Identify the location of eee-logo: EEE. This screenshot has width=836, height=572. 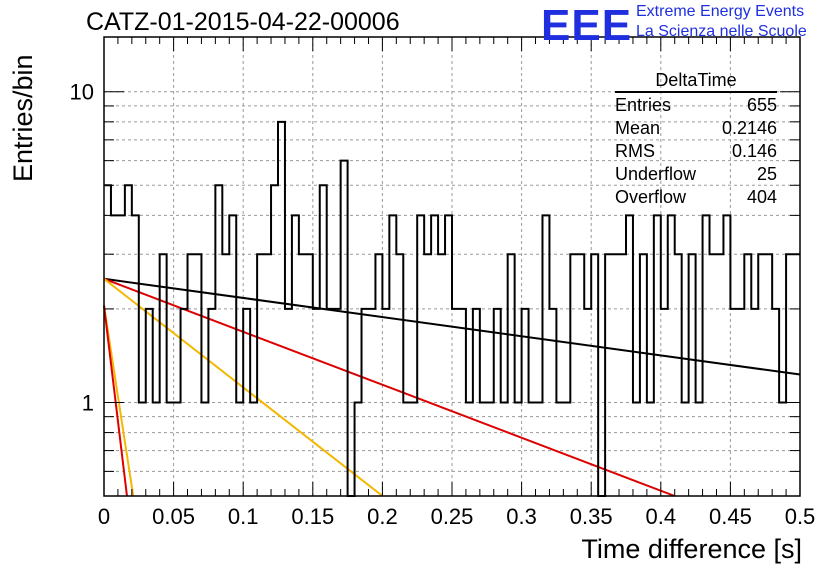
(587, 25).